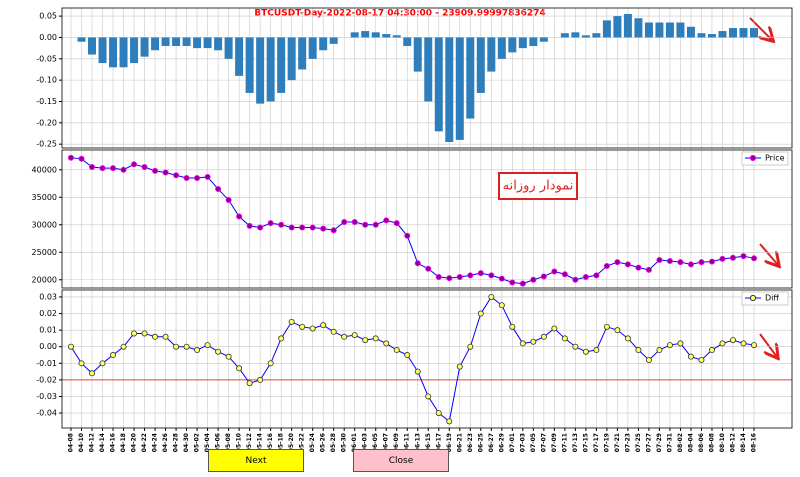 The height and width of the screenshot is (477, 800). Describe the element at coordinates (207, 442) in the screenshot. I see `x-tick-label: 05-04` at that location.